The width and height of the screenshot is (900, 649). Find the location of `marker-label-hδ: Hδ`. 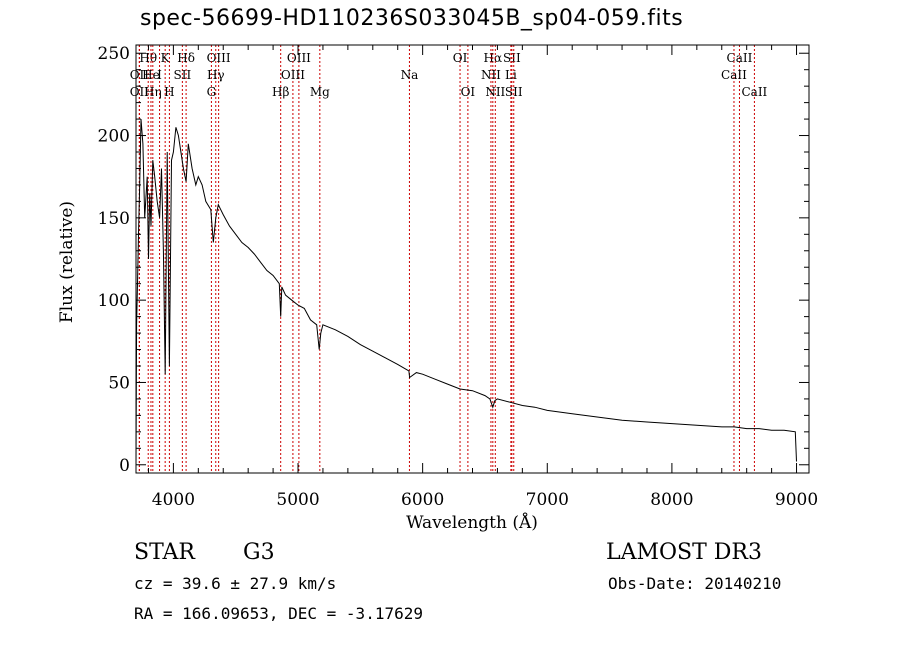

marker-label-hδ: Hδ is located at coordinates (186, 58).